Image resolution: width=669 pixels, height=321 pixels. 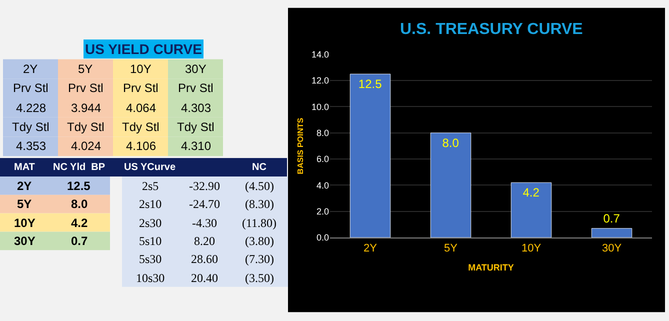 I want to click on data-label: 0.7, so click(x=611, y=218).